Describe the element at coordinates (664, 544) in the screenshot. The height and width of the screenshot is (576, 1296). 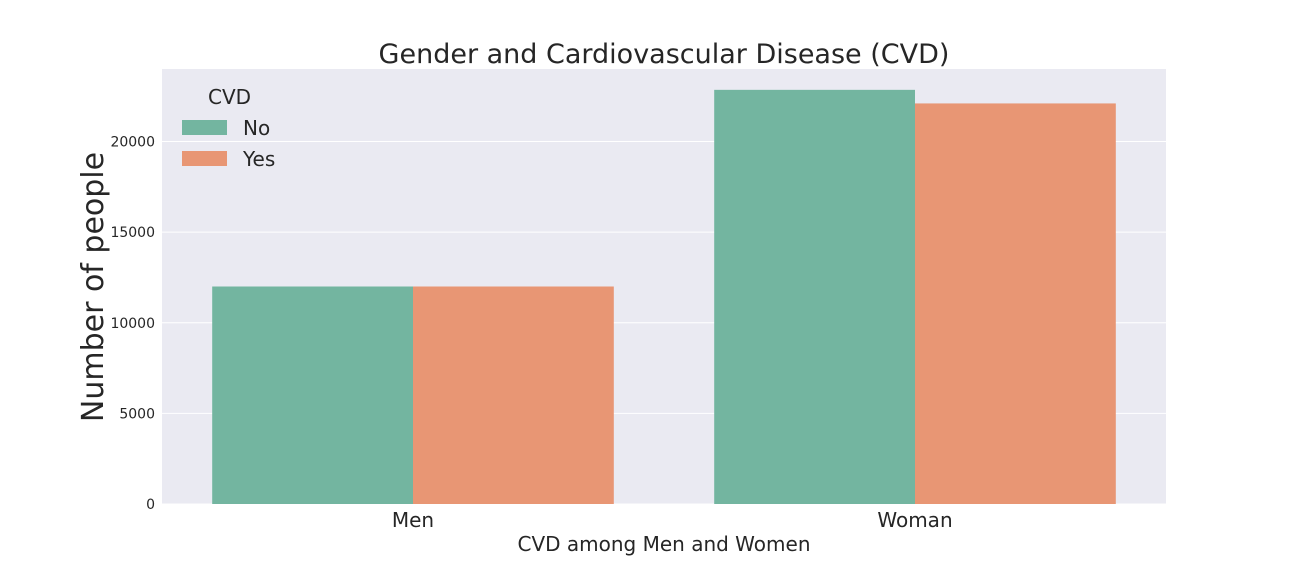
I see `x-axis-label: CVD among Men and Women` at that location.